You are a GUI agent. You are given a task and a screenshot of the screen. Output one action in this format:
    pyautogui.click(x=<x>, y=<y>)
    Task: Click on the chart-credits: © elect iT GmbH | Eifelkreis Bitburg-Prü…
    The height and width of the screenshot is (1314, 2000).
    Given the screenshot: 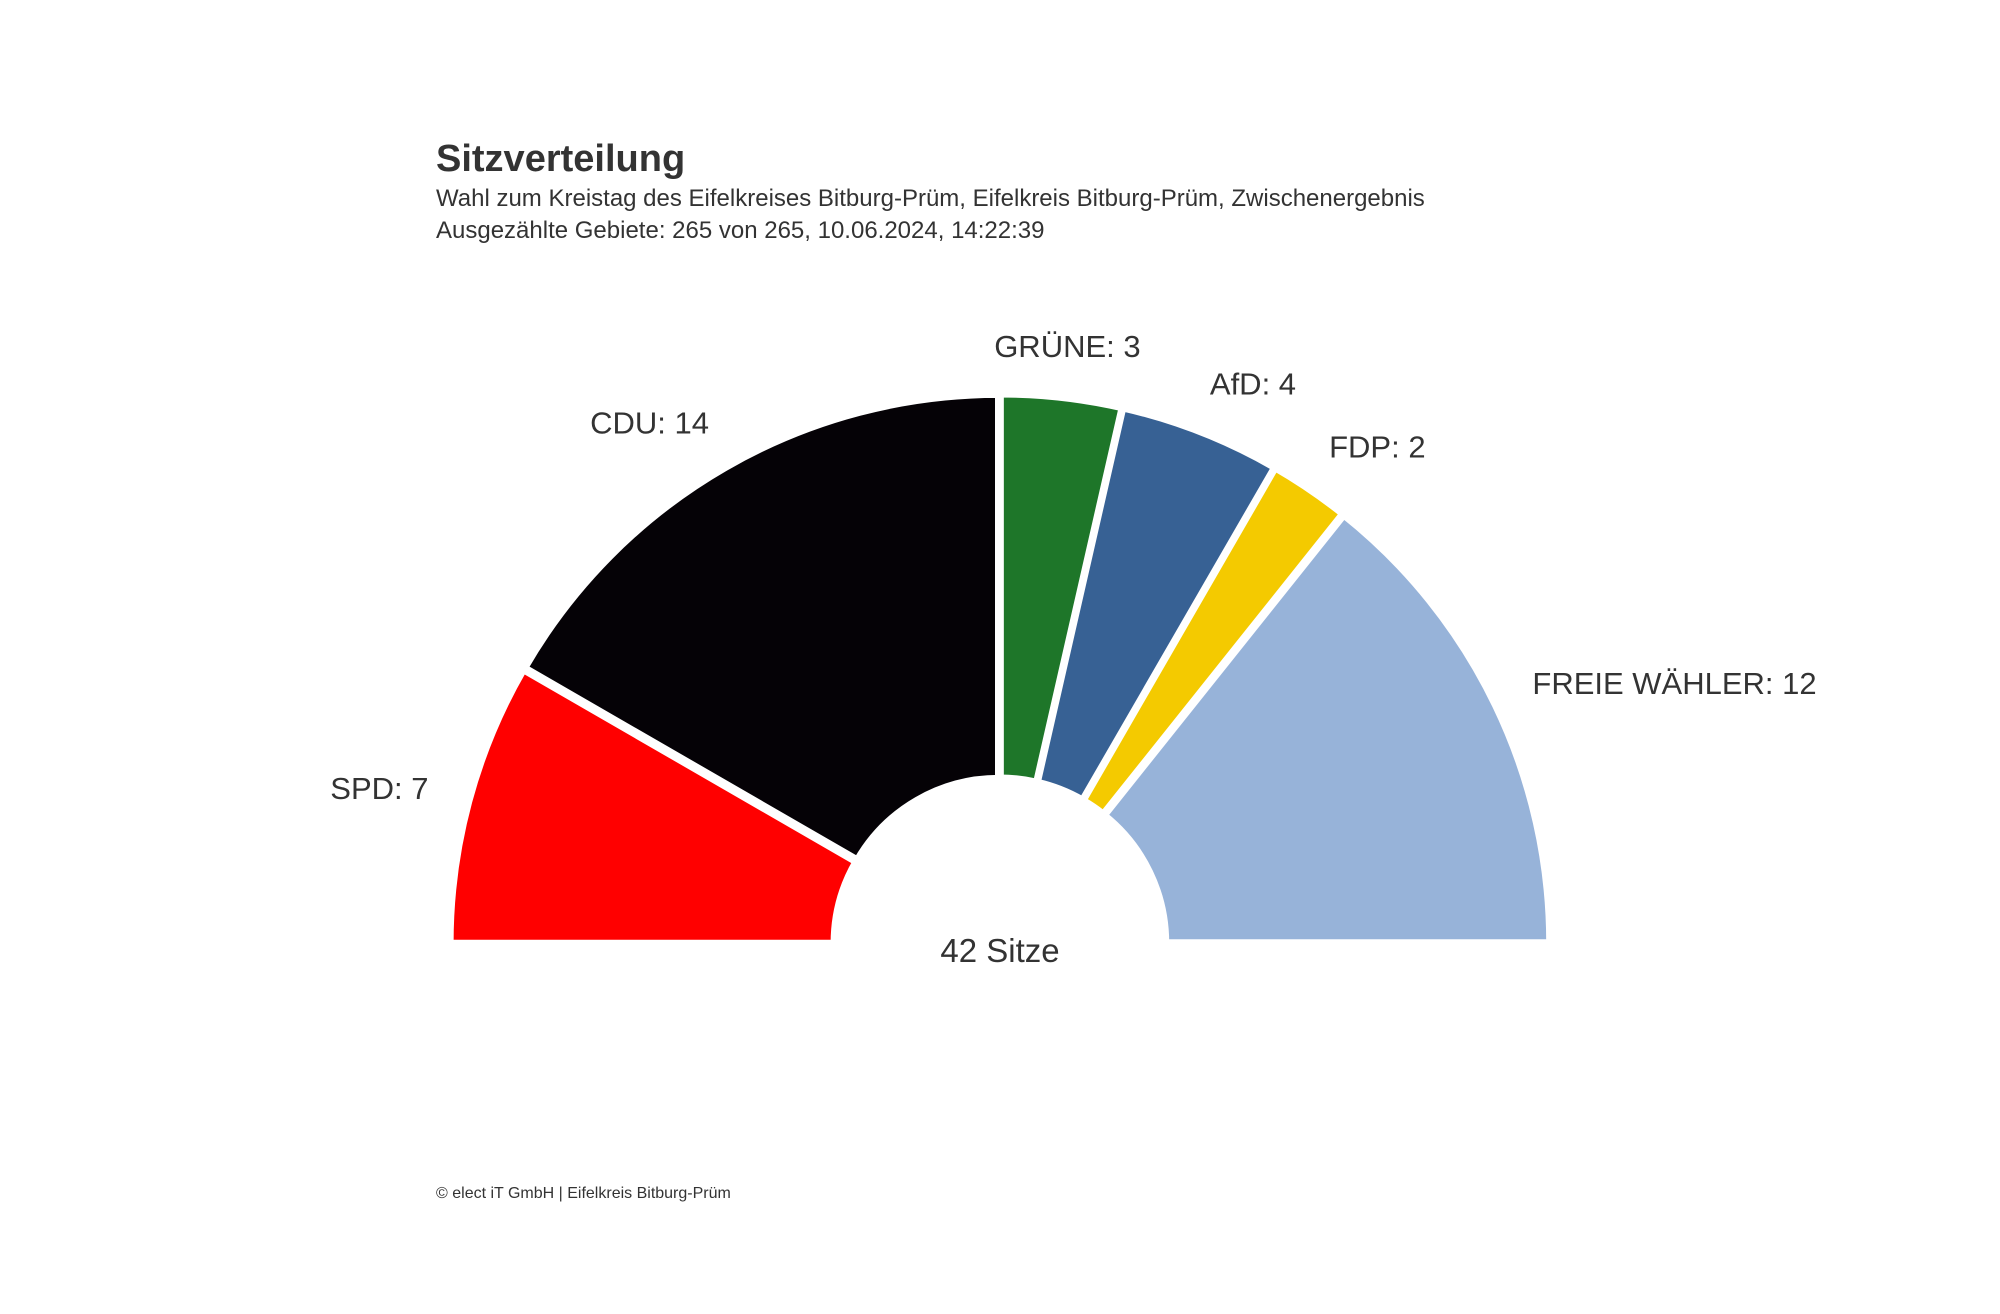 What is the action you would take?
    pyautogui.click(x=583, y=1193)
    